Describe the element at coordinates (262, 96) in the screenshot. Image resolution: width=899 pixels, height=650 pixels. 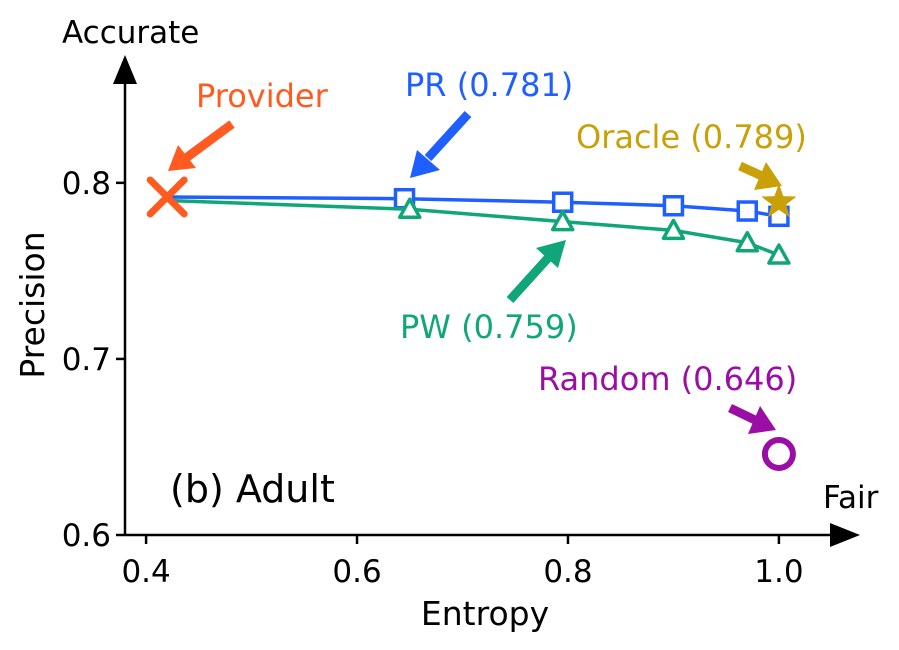
I see `provider-annotation: Provider` at that location.